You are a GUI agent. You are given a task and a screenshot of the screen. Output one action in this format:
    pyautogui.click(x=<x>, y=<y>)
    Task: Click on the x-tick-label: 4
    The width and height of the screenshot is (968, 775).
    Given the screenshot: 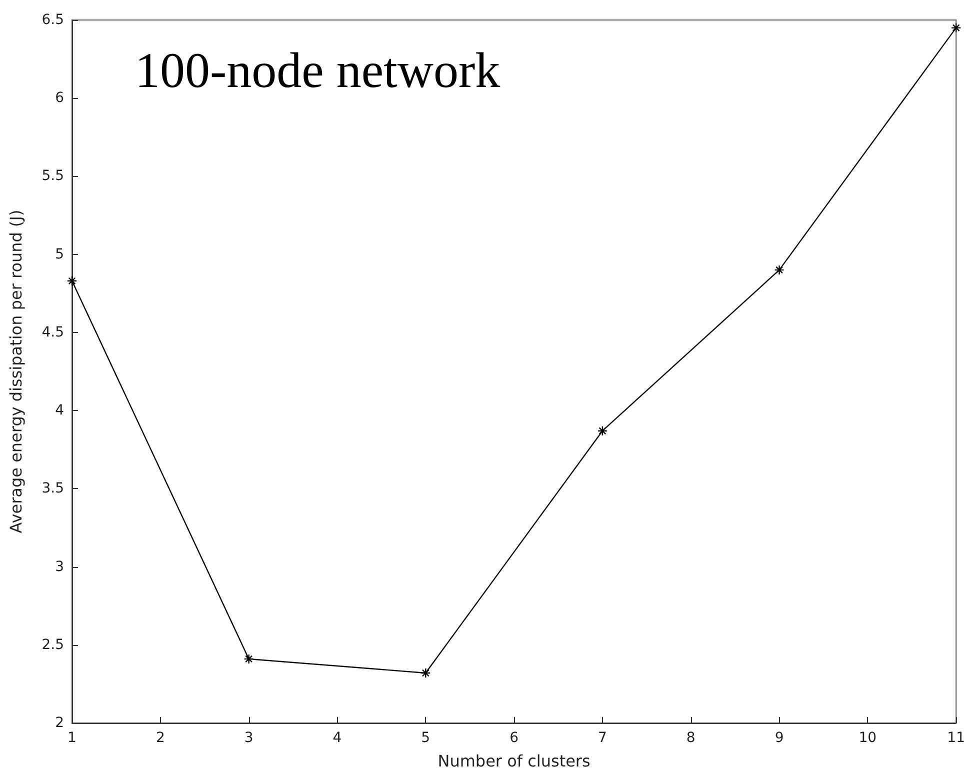 What is the action you would take?
    pyautogui.click(x=337, y=738)
    